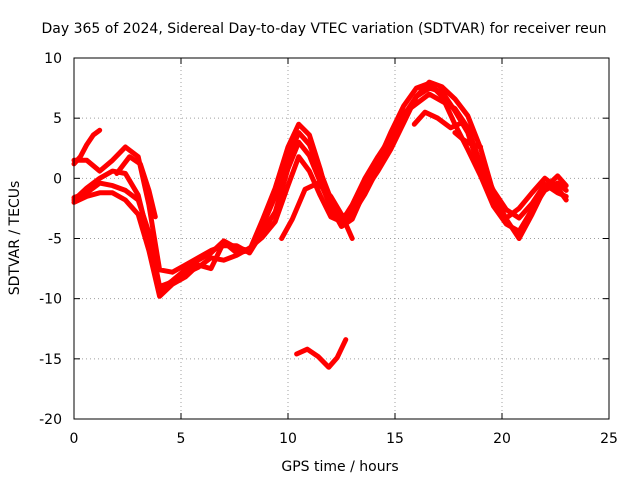 The height and width of the screenshot is (480, 640). I want to click on series-track-j, so click(468, 140).